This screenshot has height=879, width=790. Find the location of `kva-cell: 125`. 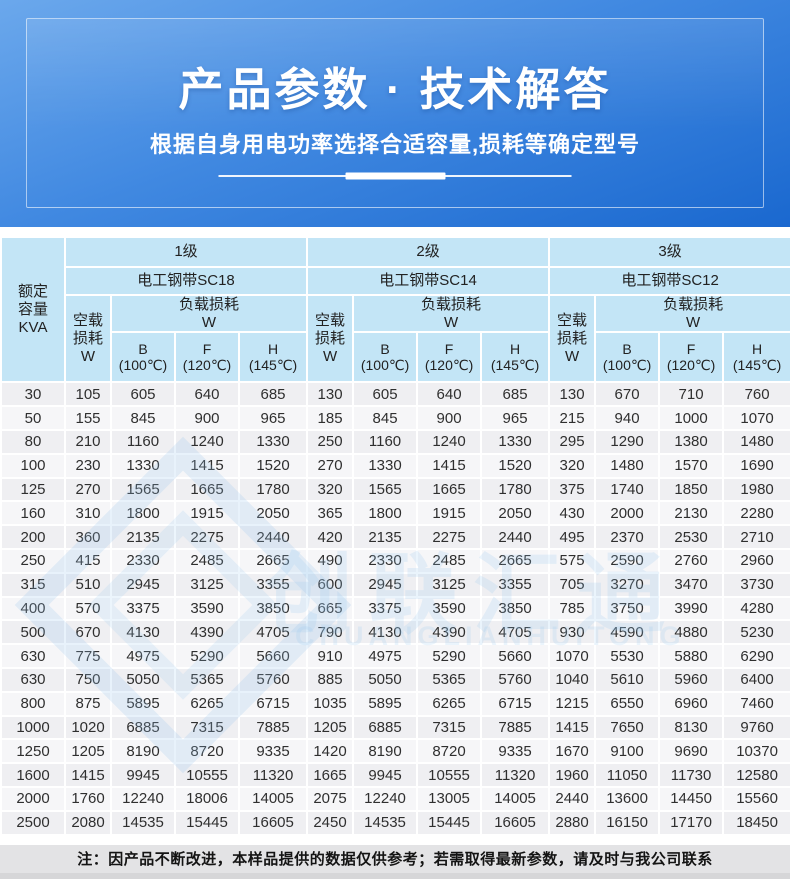

kva-cell: 125 is located at coordinates (33, 489).